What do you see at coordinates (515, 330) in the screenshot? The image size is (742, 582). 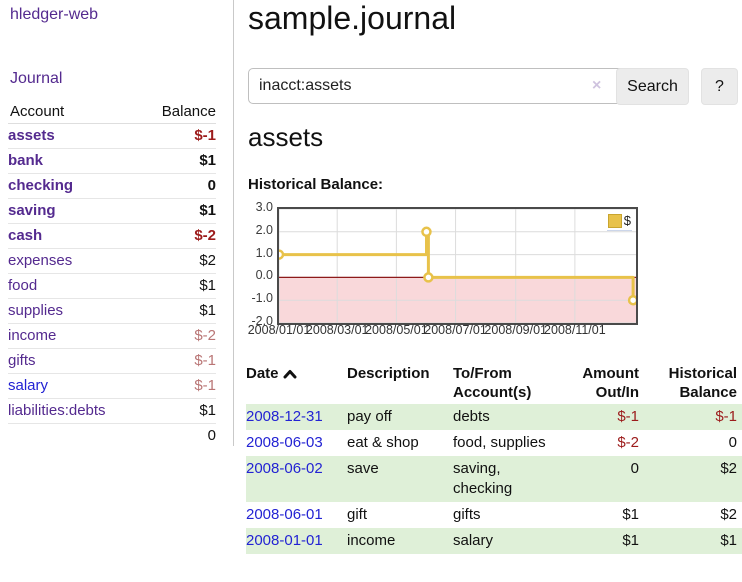 I see `x-axis-tick: 2008/09/01` at bounding box center [515, 330].